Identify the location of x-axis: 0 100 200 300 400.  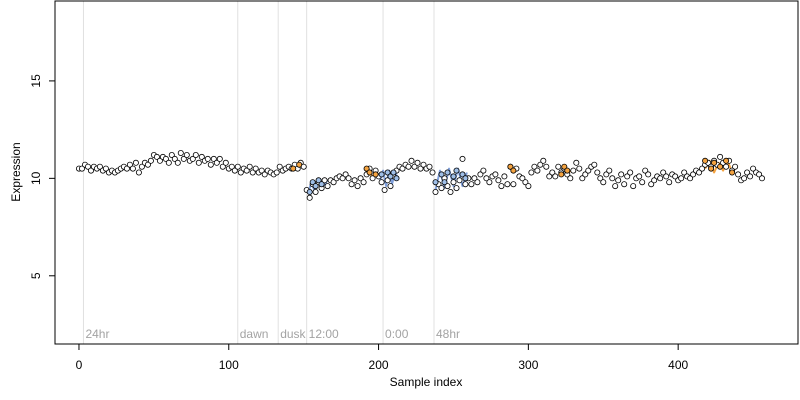
(382, 358).